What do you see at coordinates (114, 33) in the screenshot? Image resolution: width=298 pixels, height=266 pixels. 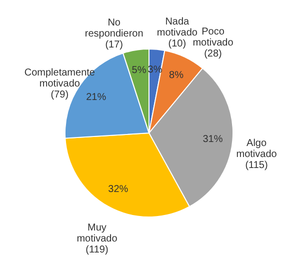 I see `slice-label: No respondieron (17)` at bounding box center [114, 33].